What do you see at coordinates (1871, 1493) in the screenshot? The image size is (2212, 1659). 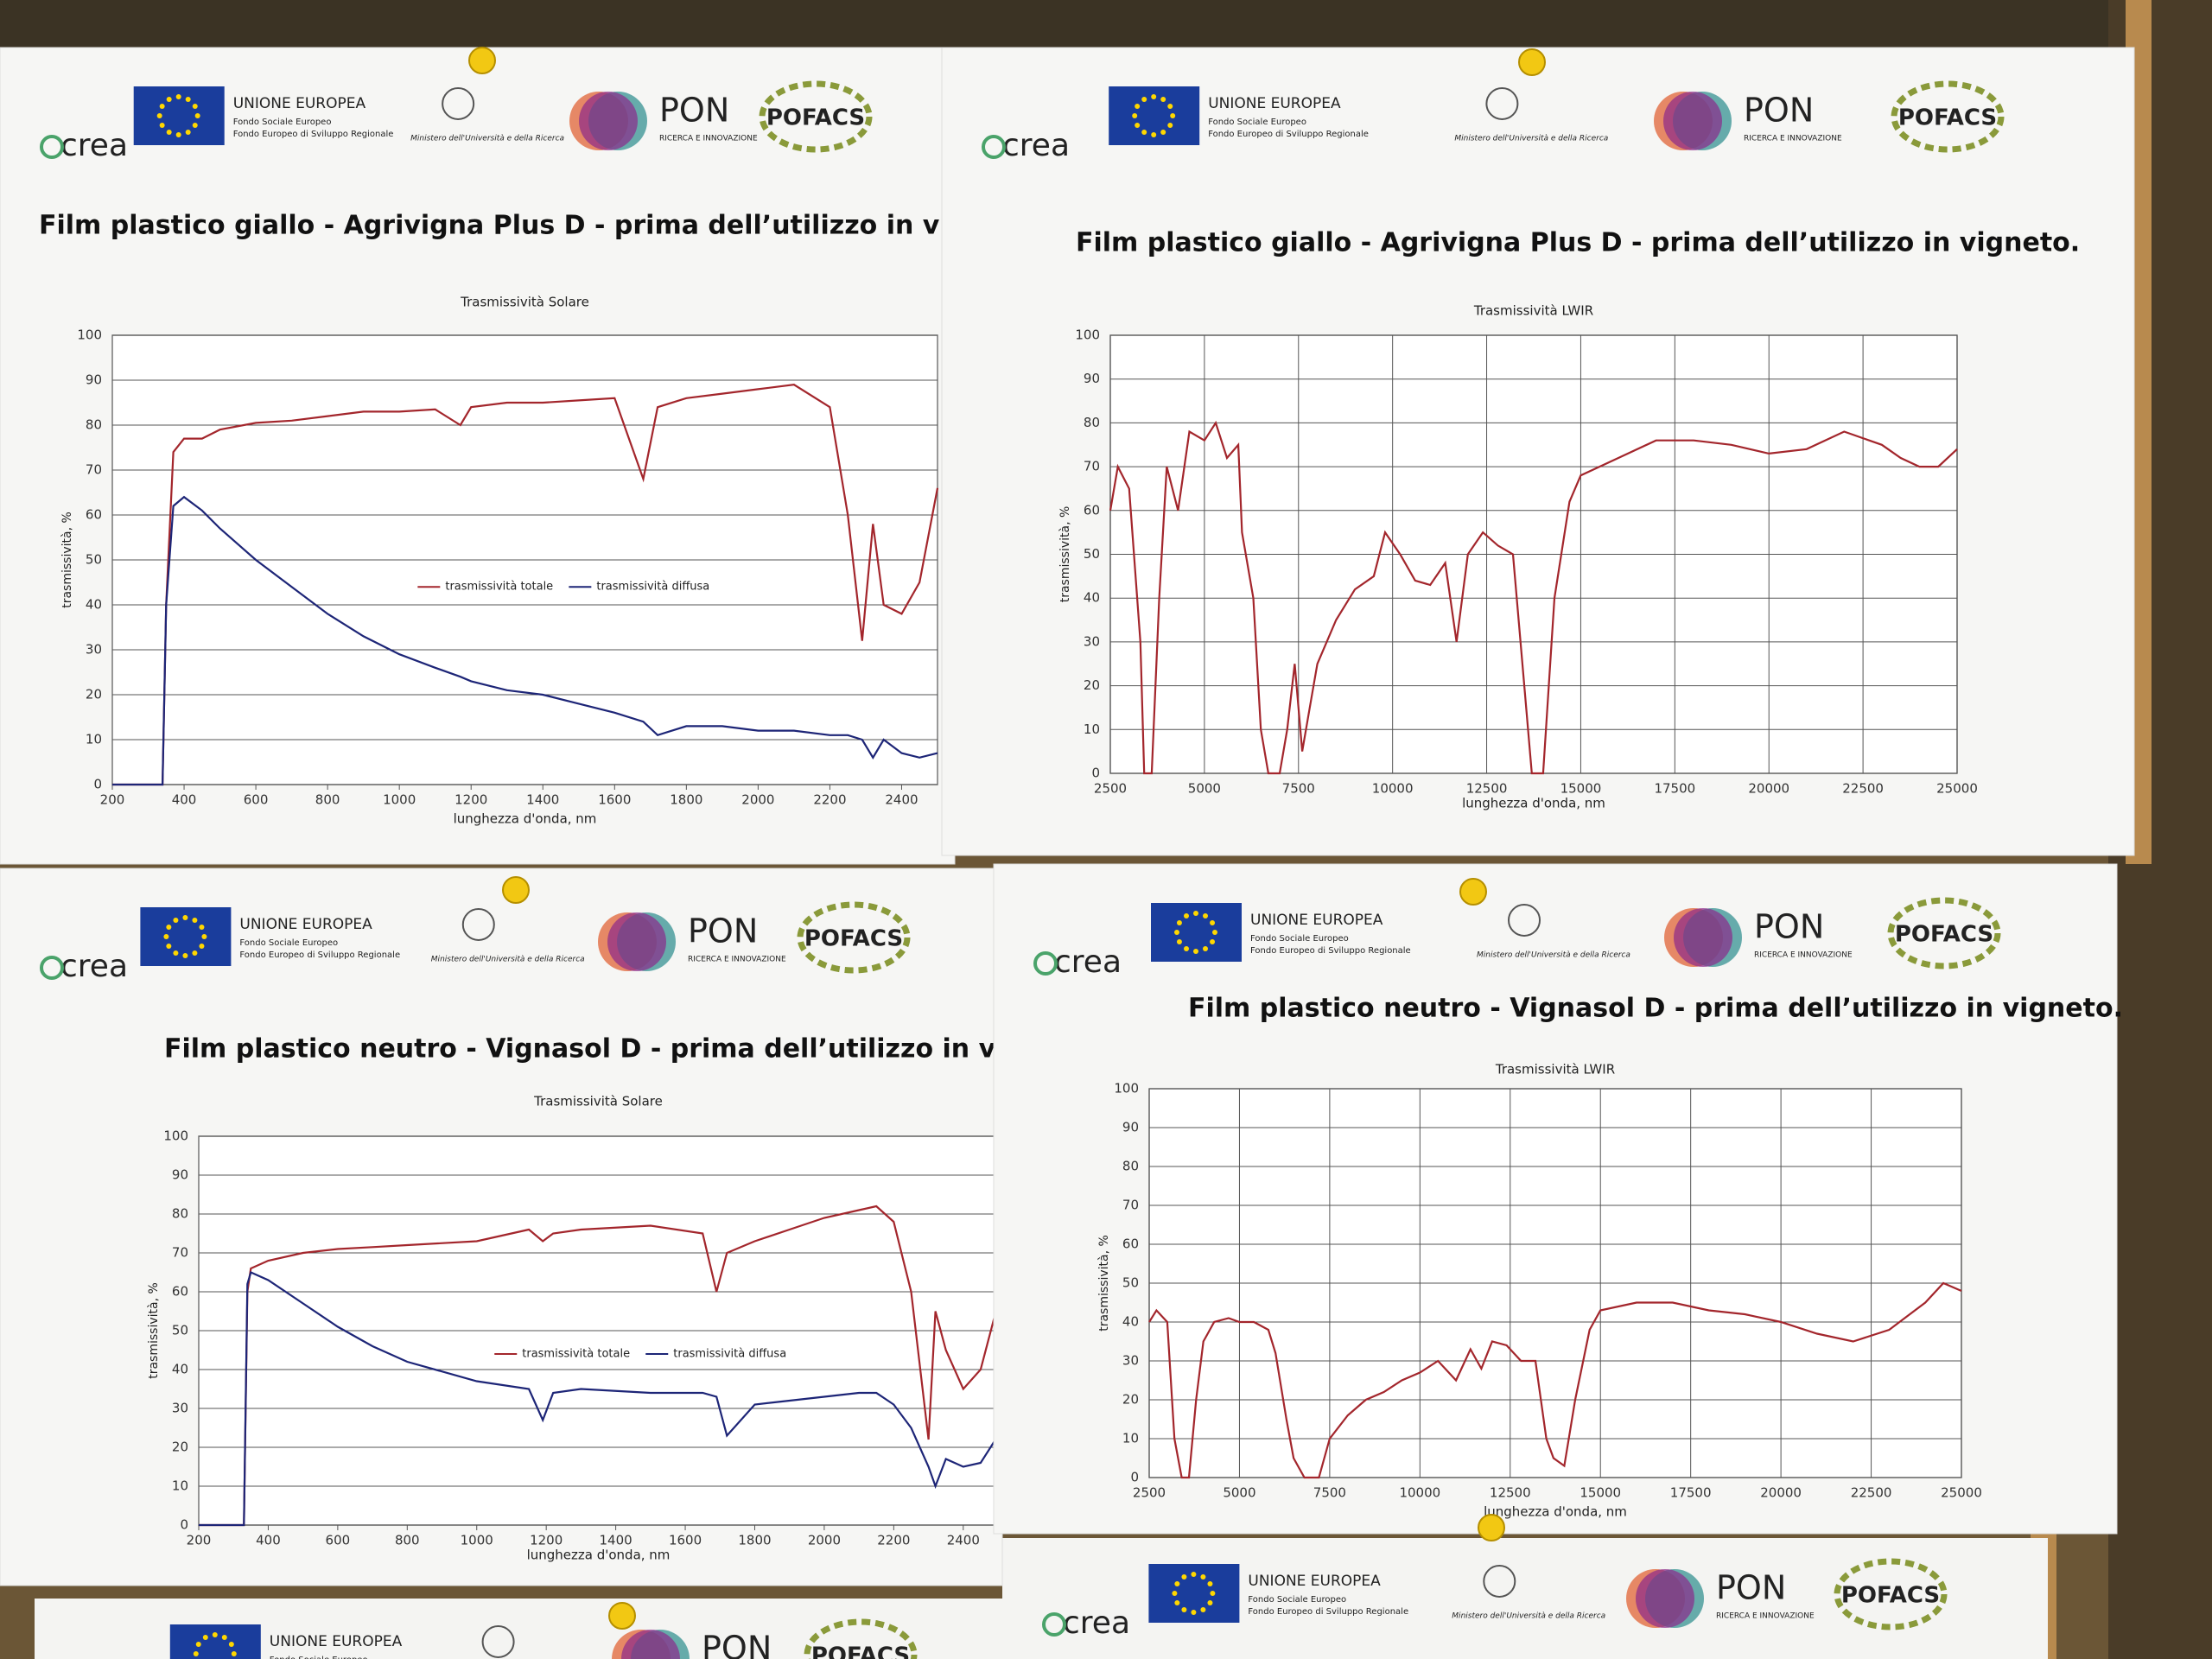 I see `x-tick-label: 22500` at bounding box center [1871, 1493].